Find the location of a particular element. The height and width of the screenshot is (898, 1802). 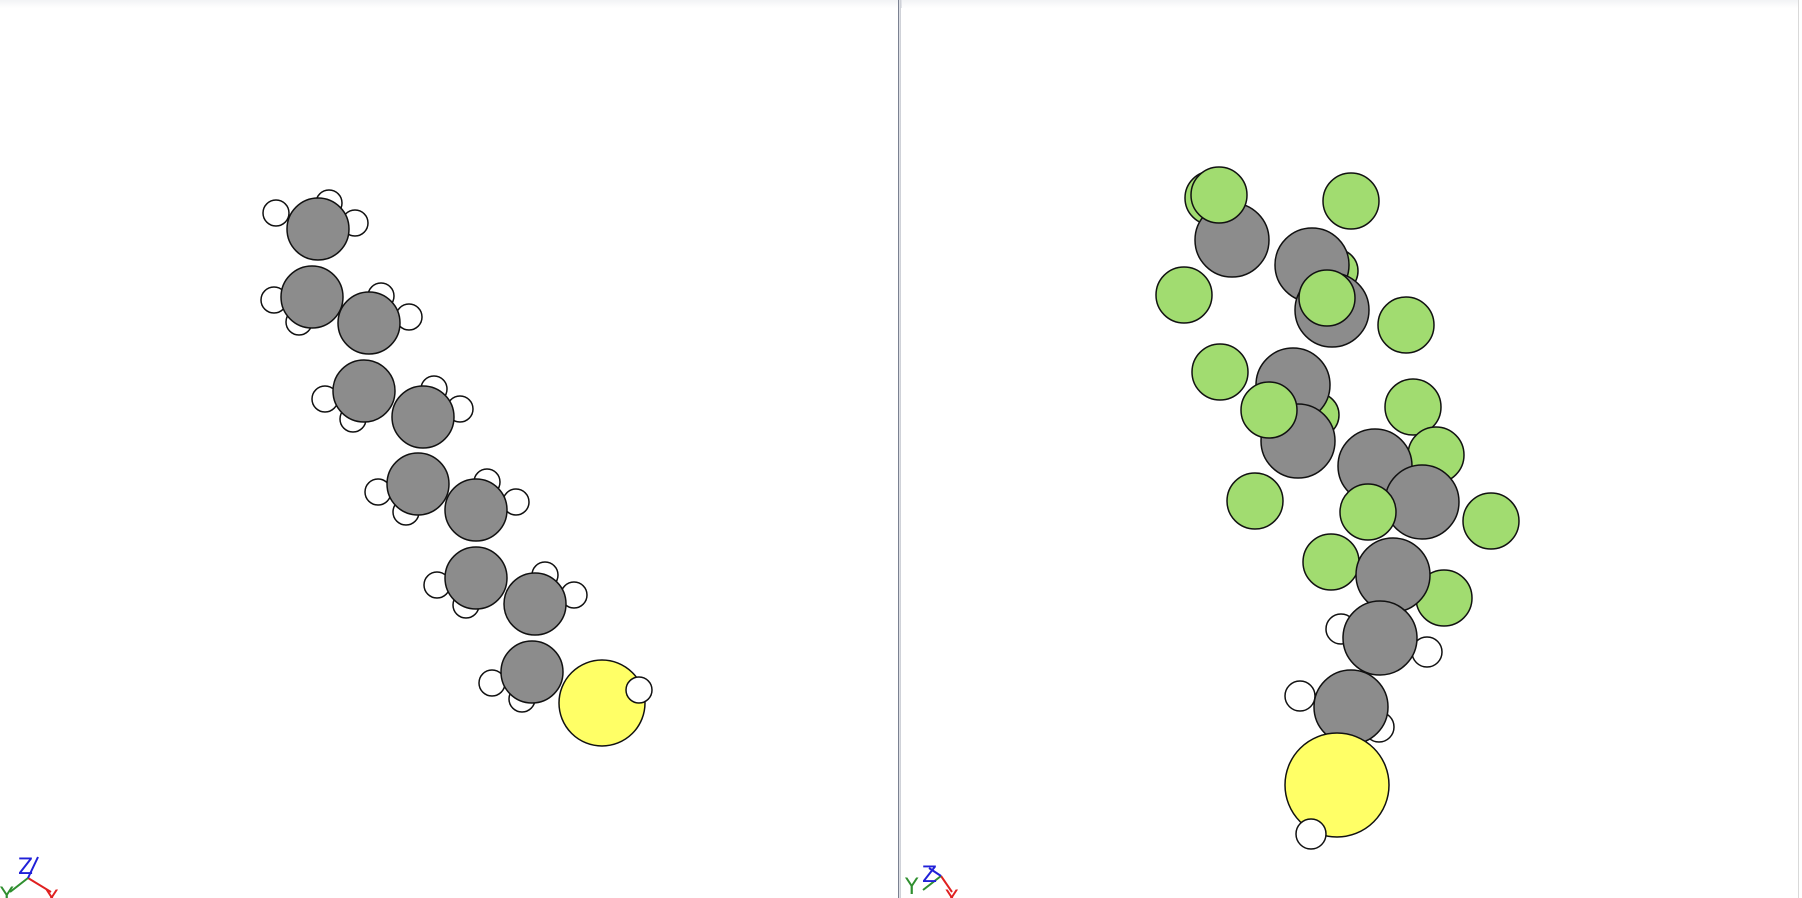

right-axis-triad: X Y Z is located at coordinates (931, 880).